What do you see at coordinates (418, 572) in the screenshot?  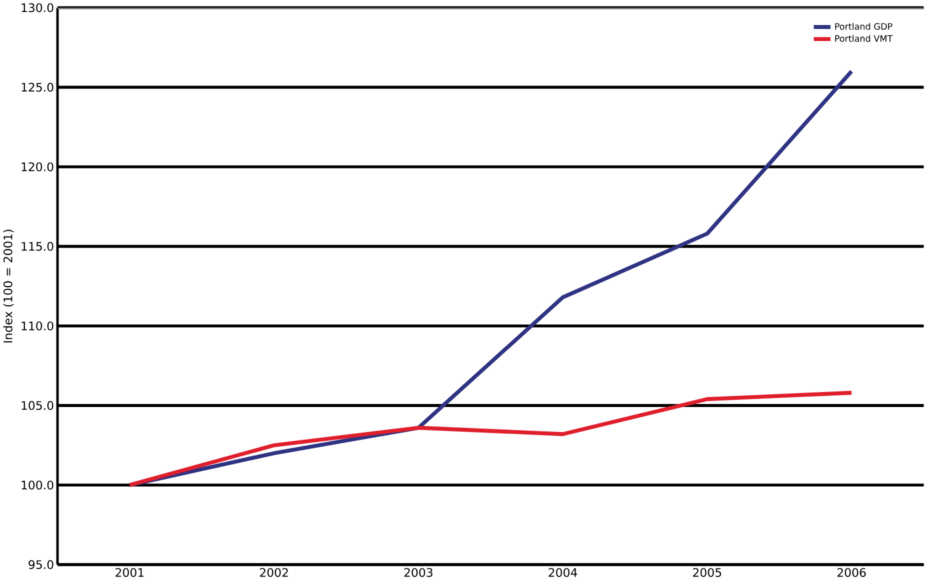 I see `x-tick-label: 2003` at bounding box center [418, 572].